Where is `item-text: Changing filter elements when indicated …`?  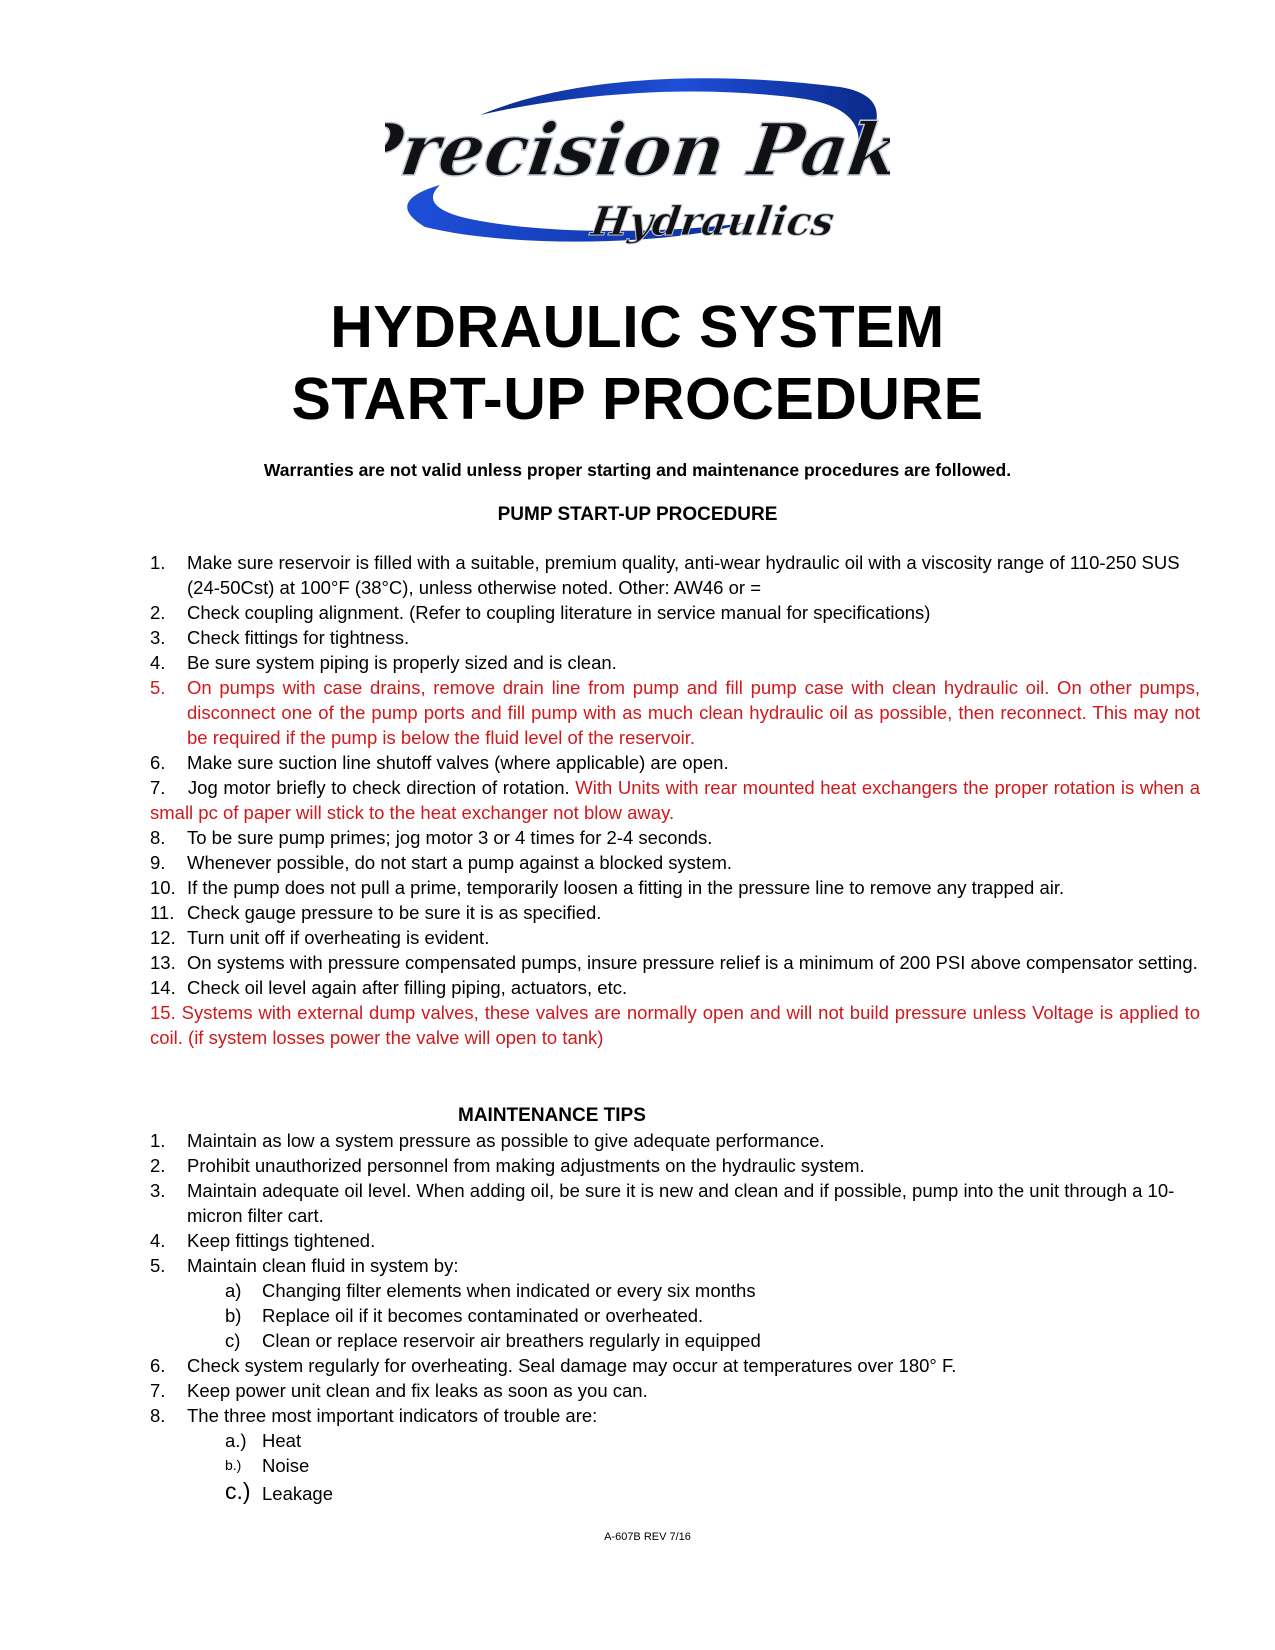 item-text: Changing filter elements when indicated … is located at coordinates (509, 1290).